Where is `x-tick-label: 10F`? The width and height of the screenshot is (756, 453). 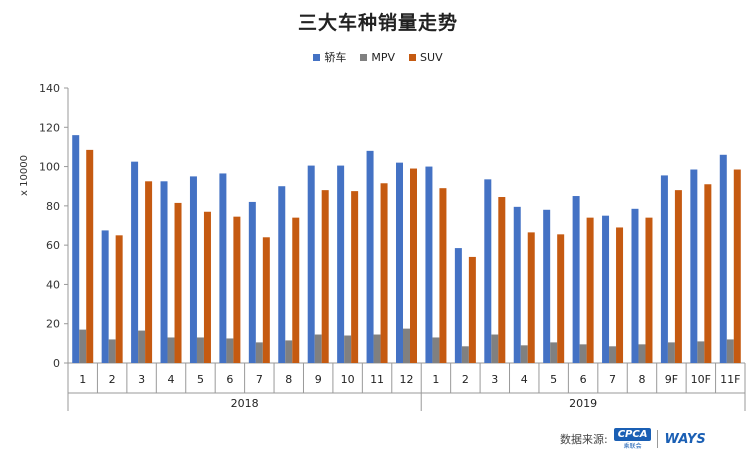
x-tick-label: 10F is located at coordinates (701, 379).